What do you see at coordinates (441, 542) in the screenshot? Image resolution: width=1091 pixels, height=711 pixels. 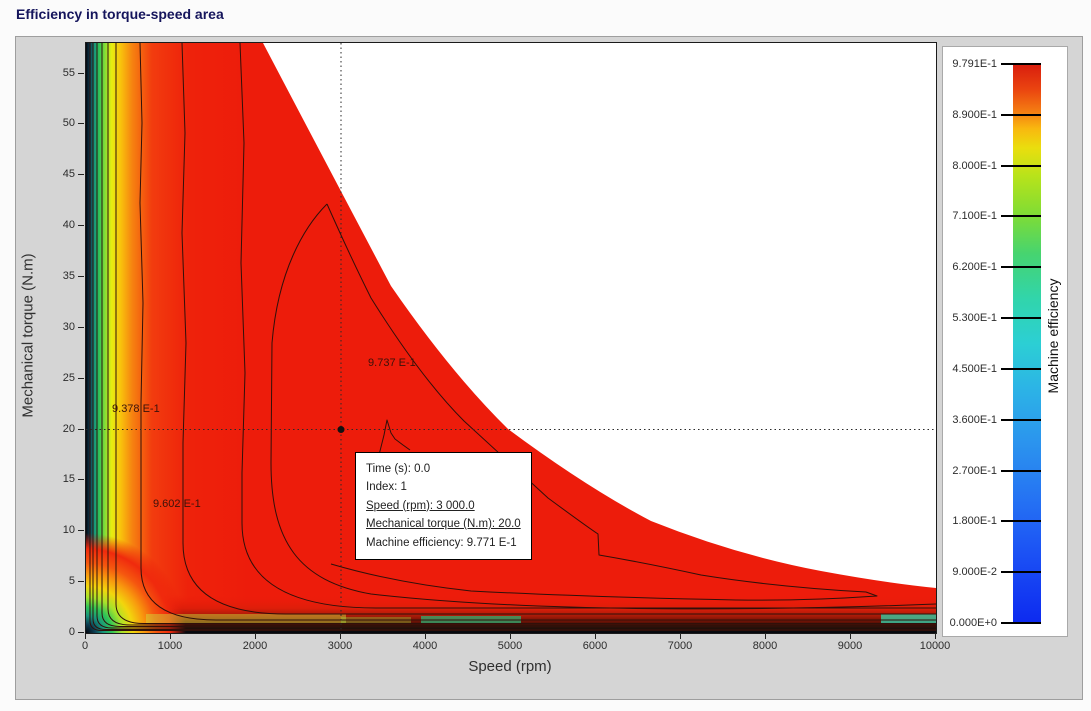 I see `tooltip-line: Machine efficiency: 9.771 E-1` at bounding box center [441, 542].